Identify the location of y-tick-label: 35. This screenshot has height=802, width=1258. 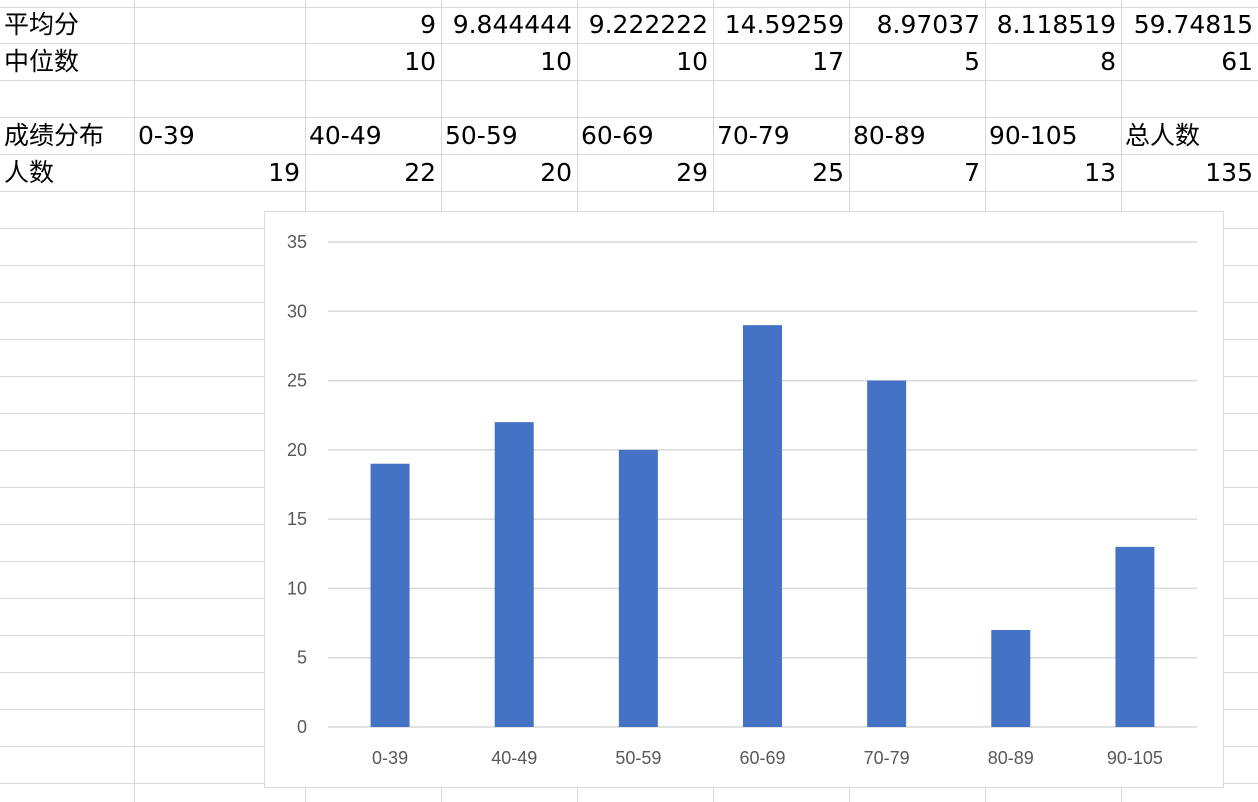
(297, 242).